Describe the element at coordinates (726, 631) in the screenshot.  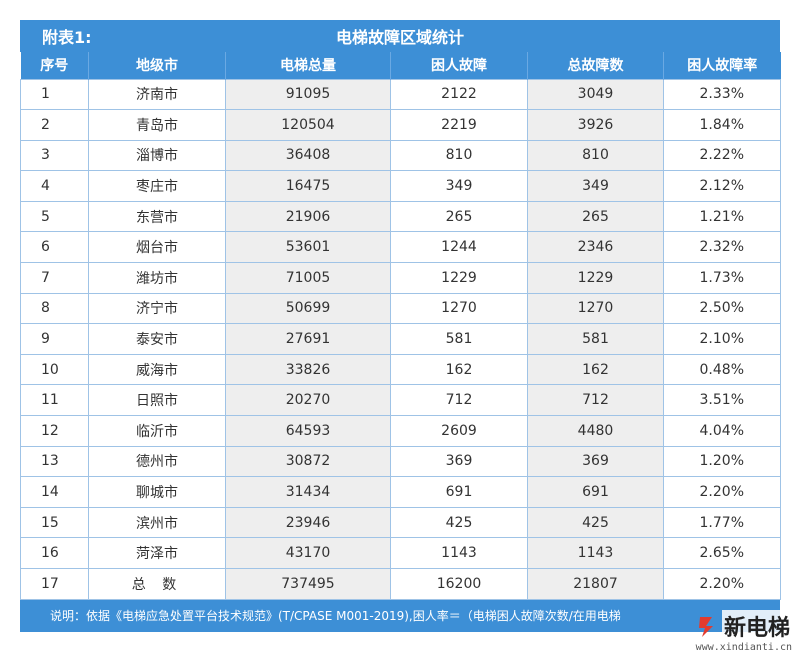
I see `watermark-logo: 新电梯 www.xindianti.cn` at that location.